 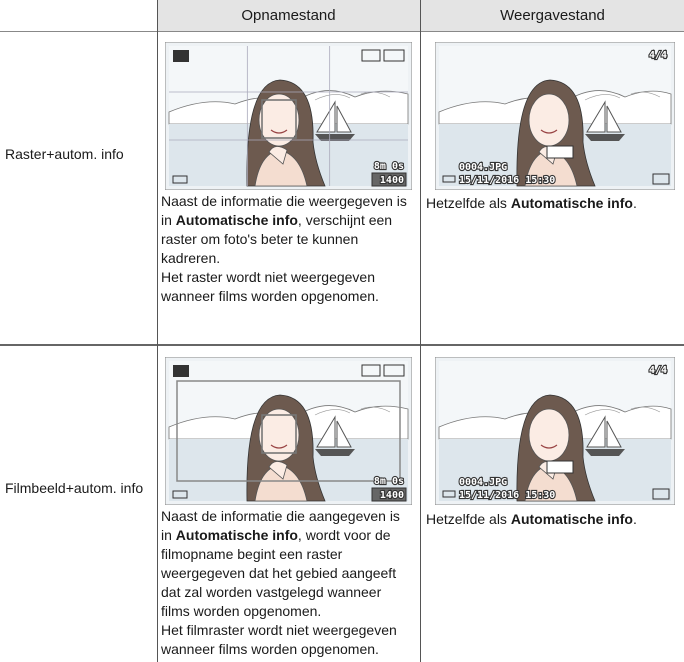 What do you see at coordinates (64, 154) in the screenshot?
I see `row-label: Raster+autom. info` at bounding box center [64, 154].